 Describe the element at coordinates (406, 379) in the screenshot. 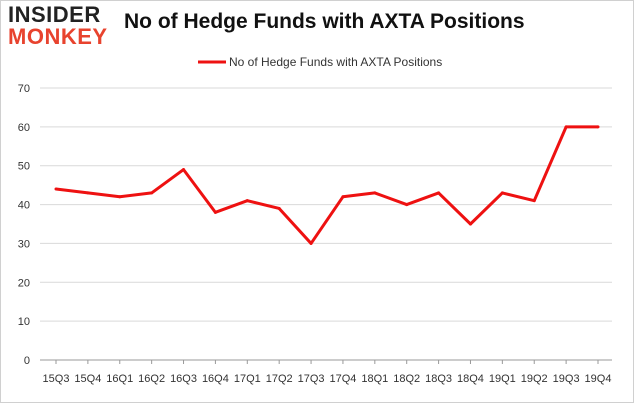

I see `x-tick-label: 18Q2` at that location.